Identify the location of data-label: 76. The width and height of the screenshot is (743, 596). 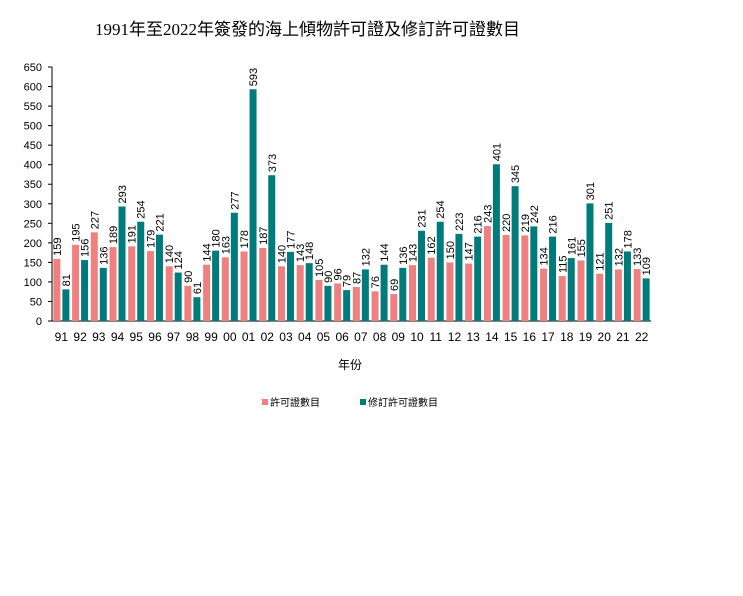
(376, 282).